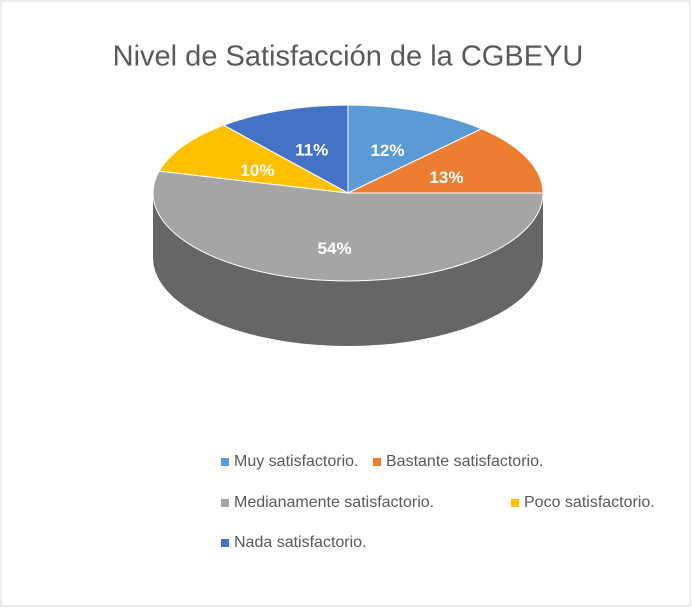 The height and width of the screenshot is (613, 692). I want to click on data-label: 54%, so click(335, 248).